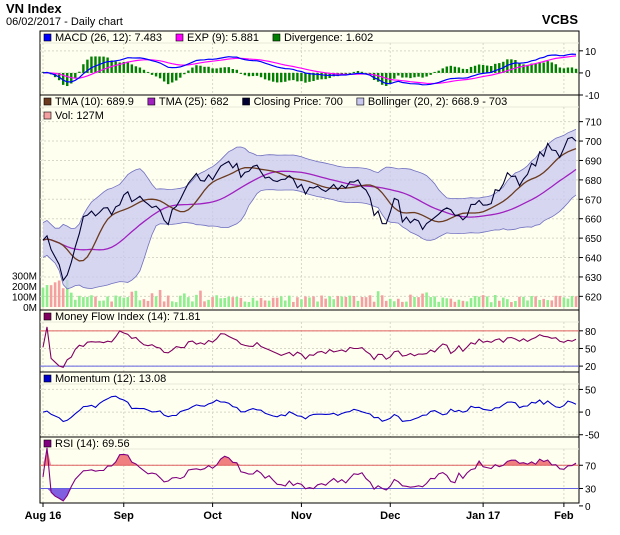 The image size is (620, 535). What do you see at coordinates (319, 406) in the screenshot?
I see `panel-momentum: 50 0 -50 Momentum (12): 13.08` at bounding box center [319, 406].